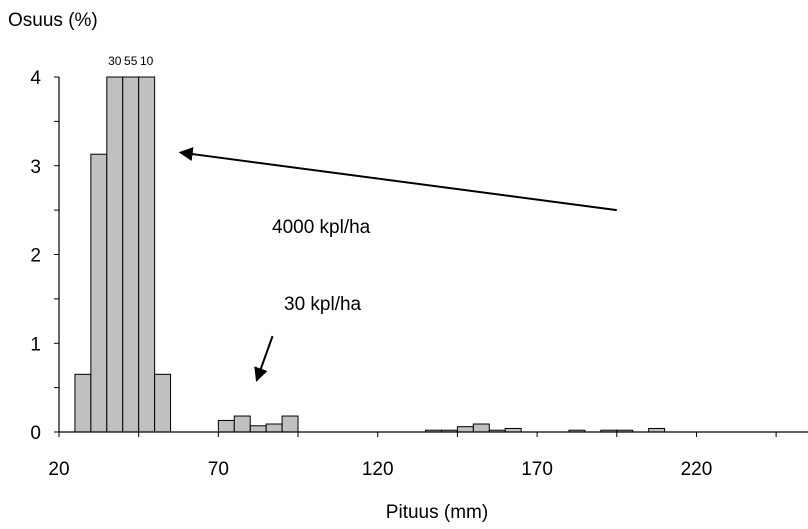 This screenshot has height=529, width=808. Describe the element at coordinates (35, 167) in the screenshot. I see `y-tick-label: 3` at that location.